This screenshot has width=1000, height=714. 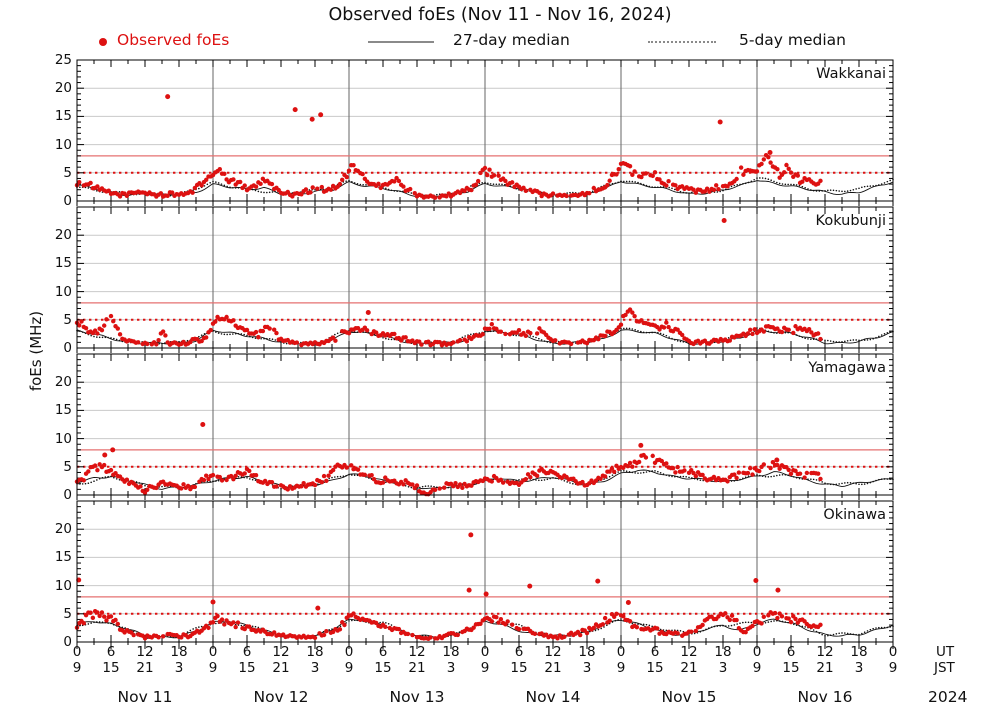 I want to click on date-label: Nov 13, so click(x=417, y=697).